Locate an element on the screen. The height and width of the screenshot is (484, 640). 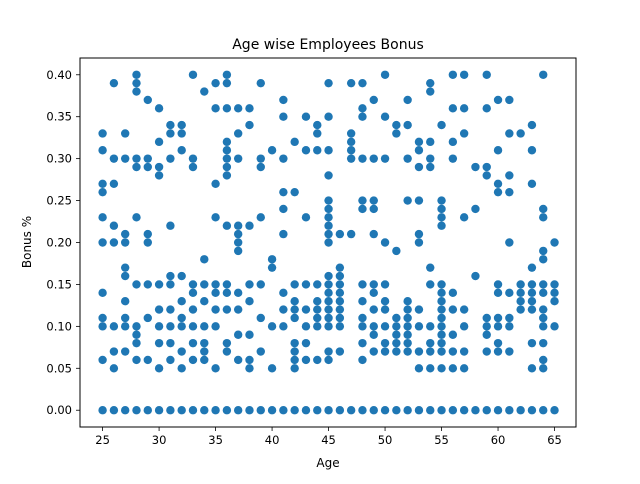
x-tick-label: 25 is located at coordinates (102, 440).